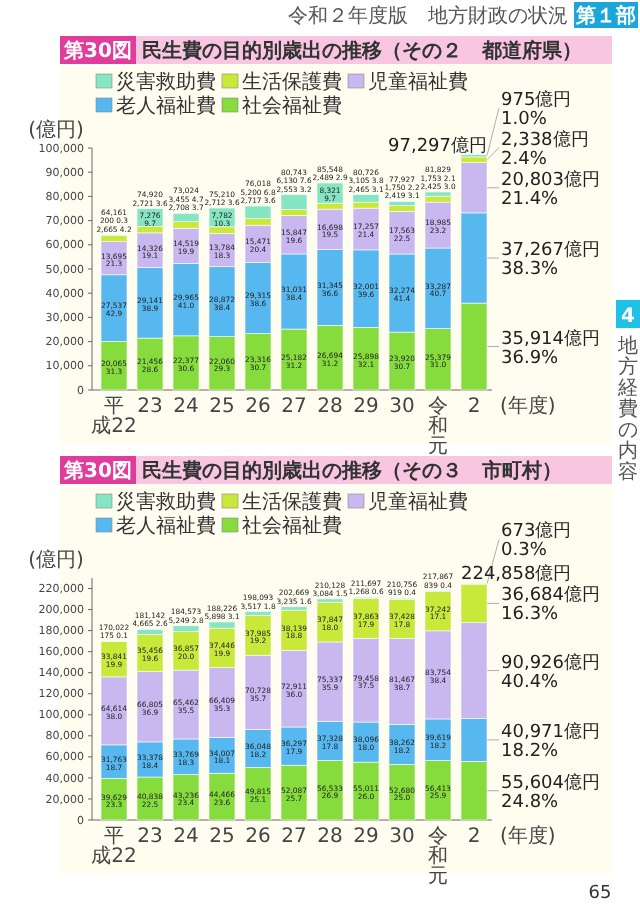 This screenshot has width=640, height=906. Describe the element at coordinates (437, 145) in the screenshot. I see `total-label: 97,297億円` at that location.